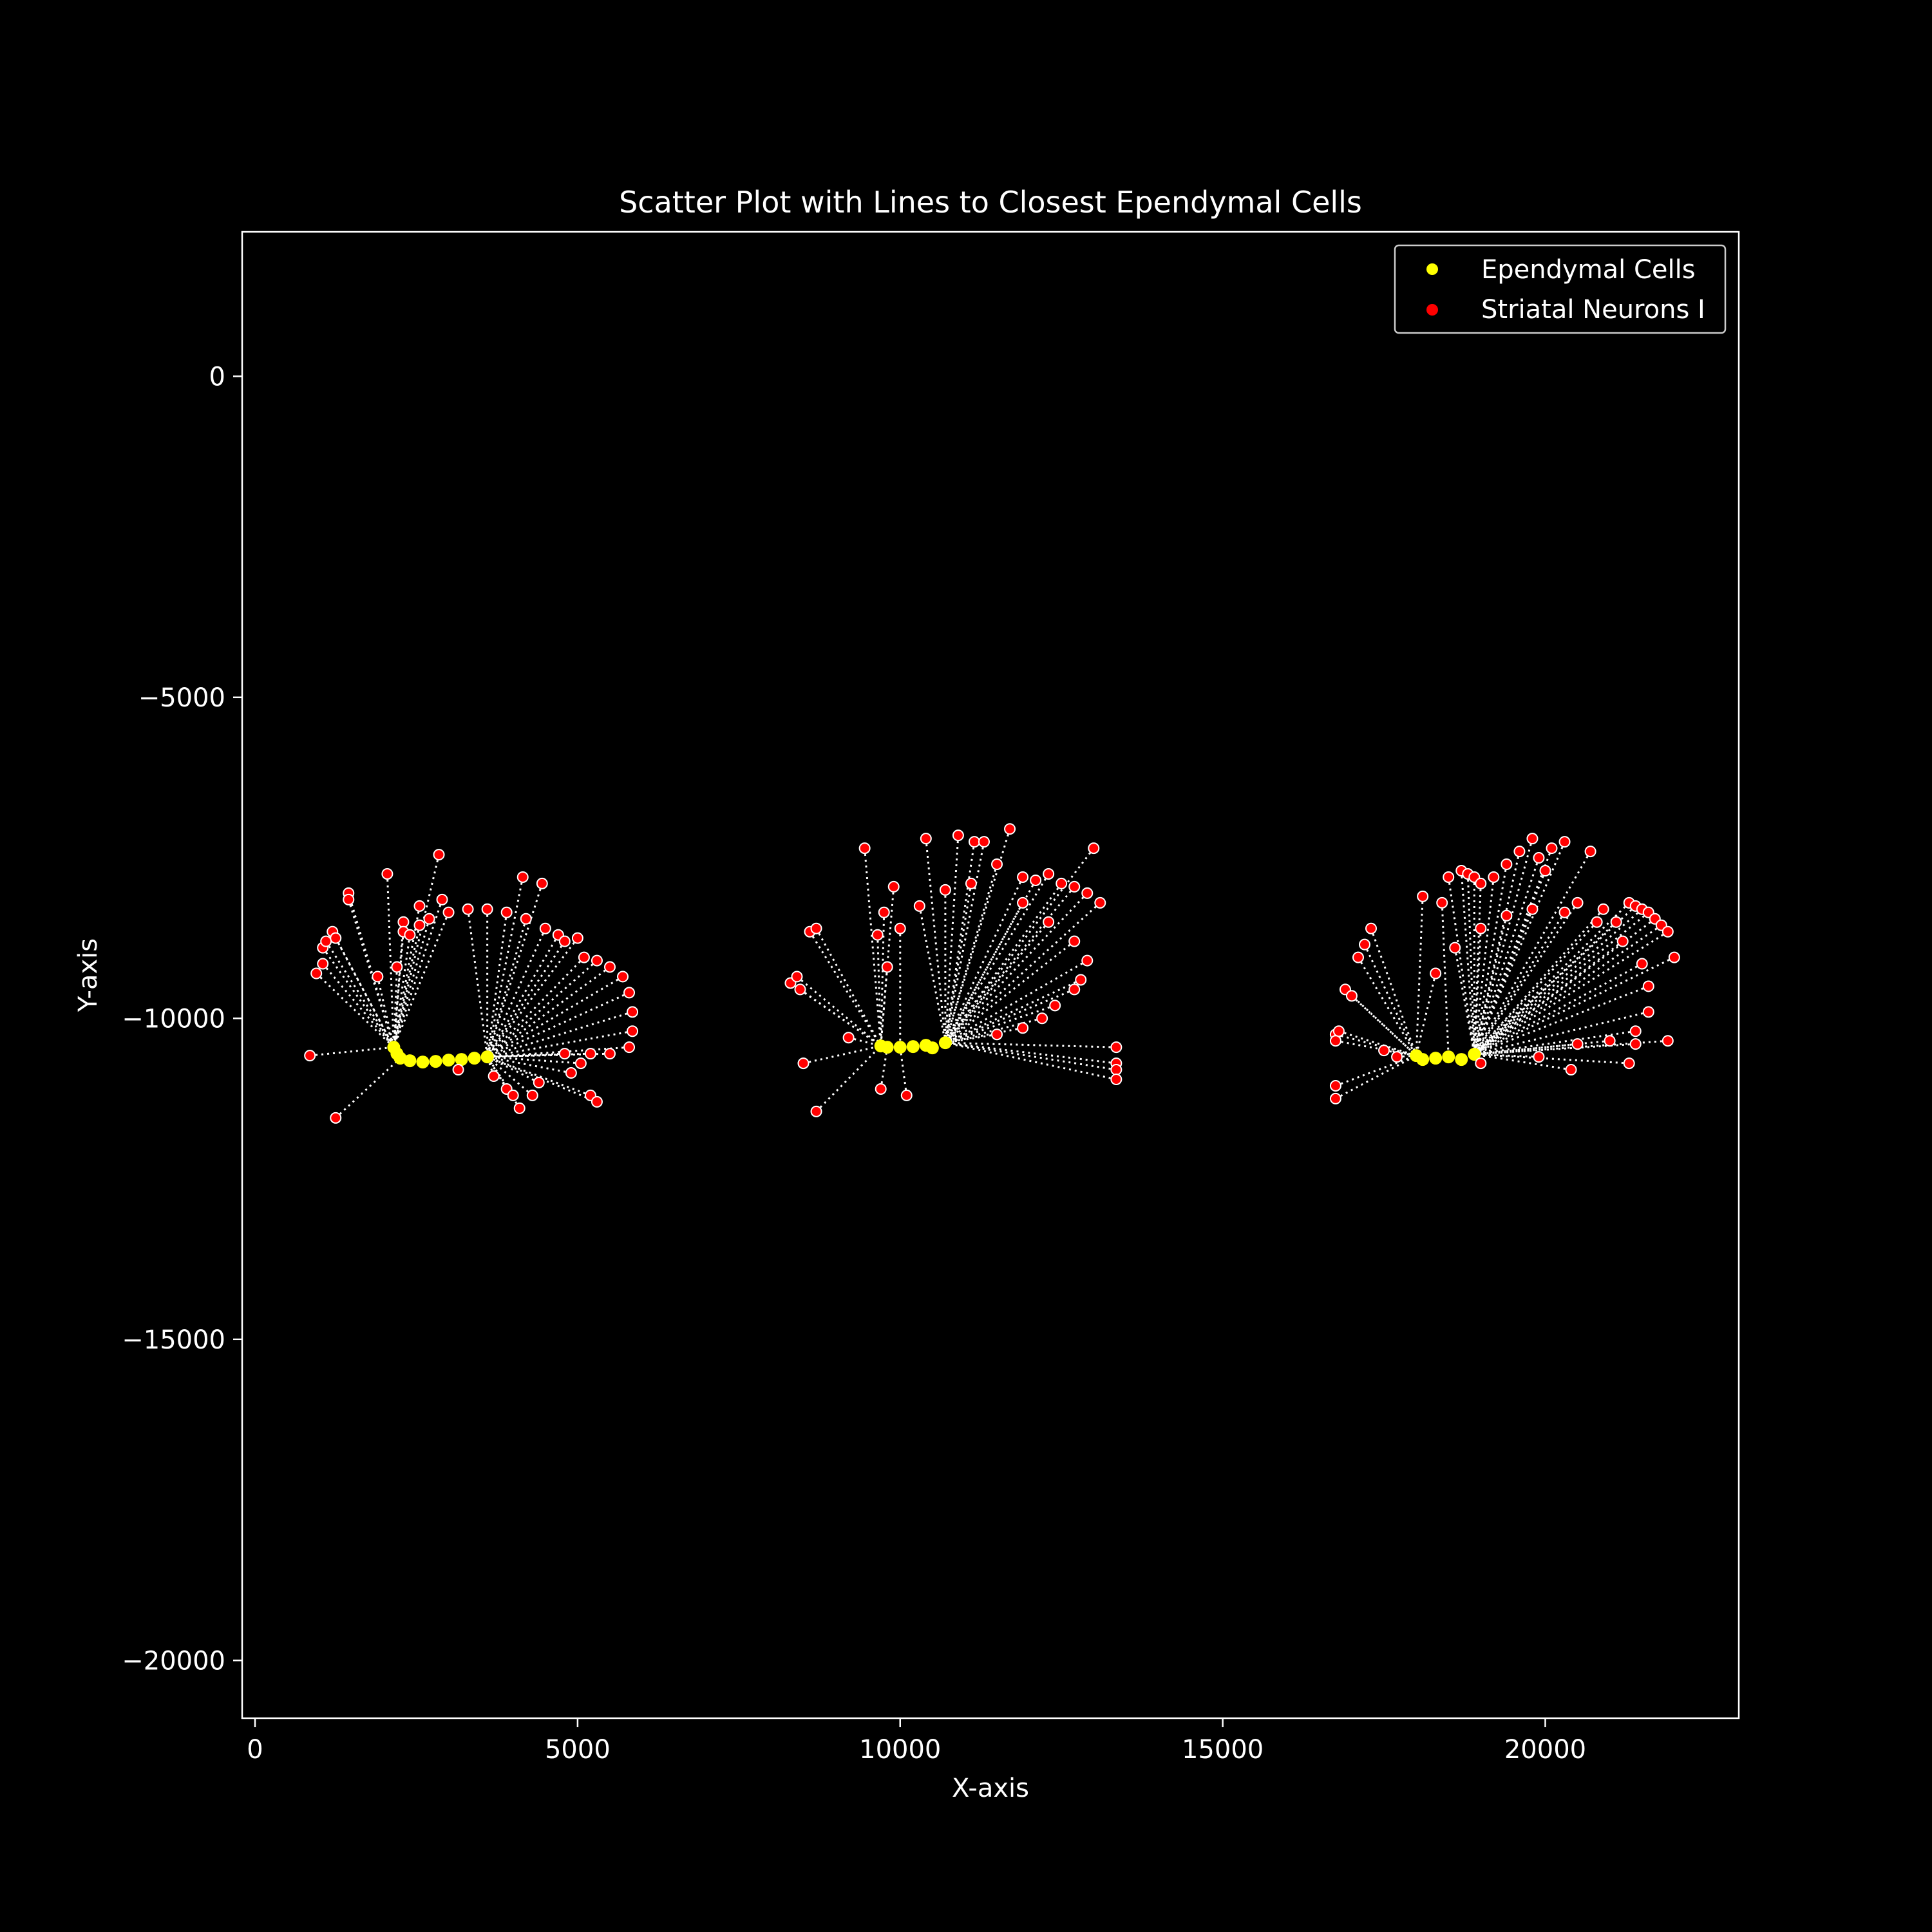  Describe the element at coordinates (1545, 1750) in the screenshot. I see `x-tick-label: 20000` at that location.